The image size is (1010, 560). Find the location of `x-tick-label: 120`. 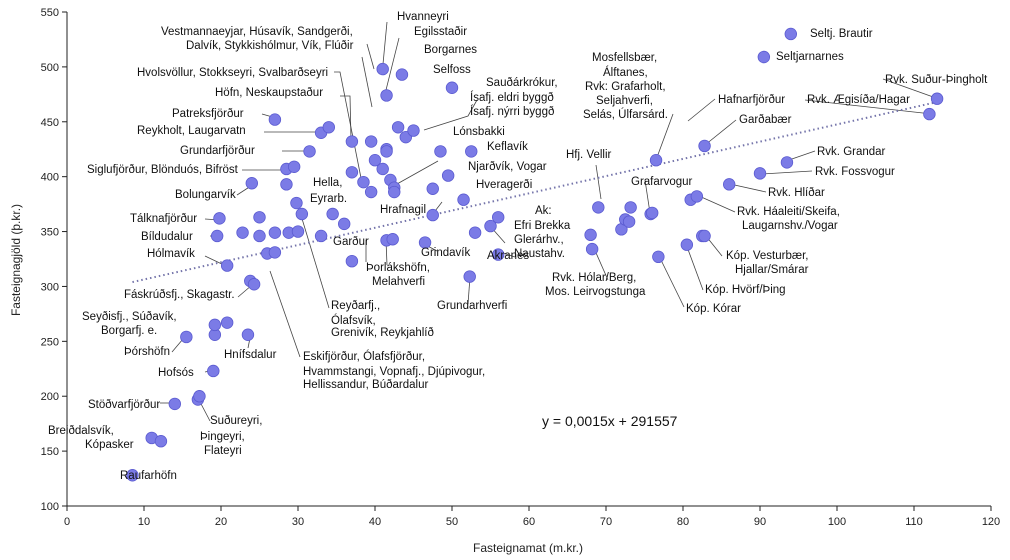

x-tick-label: 120 is located at coordinates (991, 522).